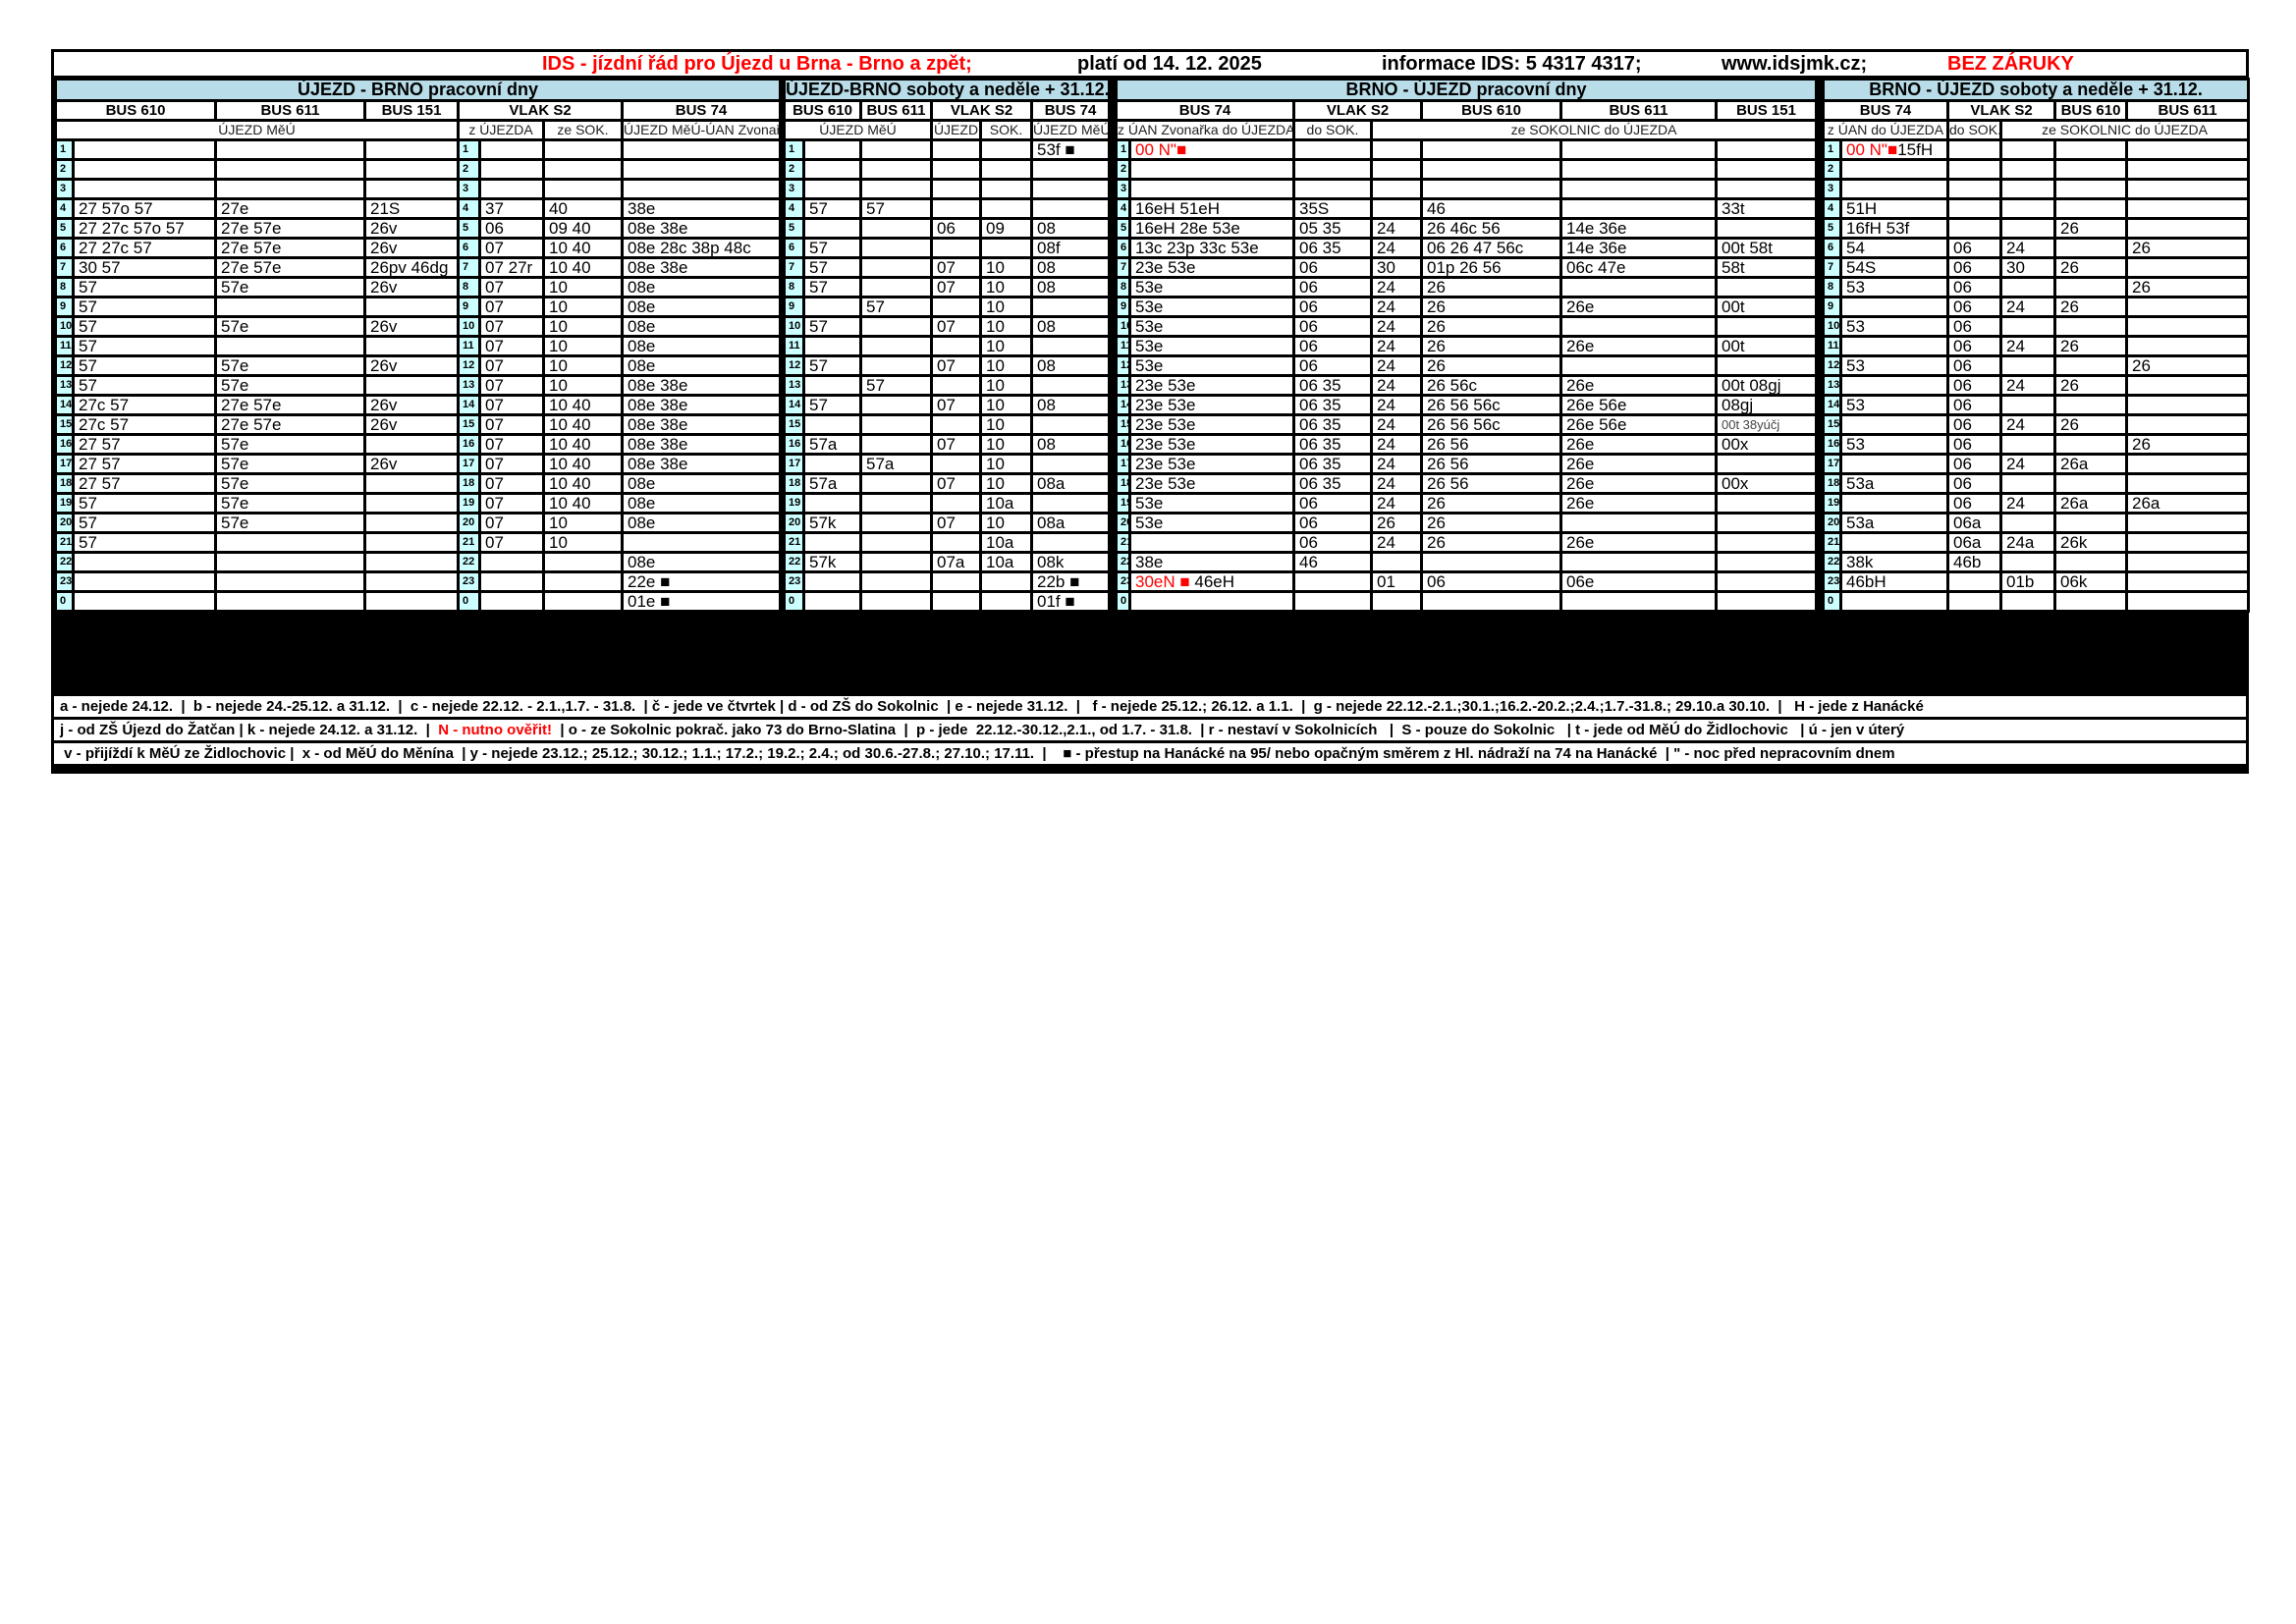 The image size is (2296, 1624). I want to click on hour-row: 23 23 22e ■, so click(418, 581).